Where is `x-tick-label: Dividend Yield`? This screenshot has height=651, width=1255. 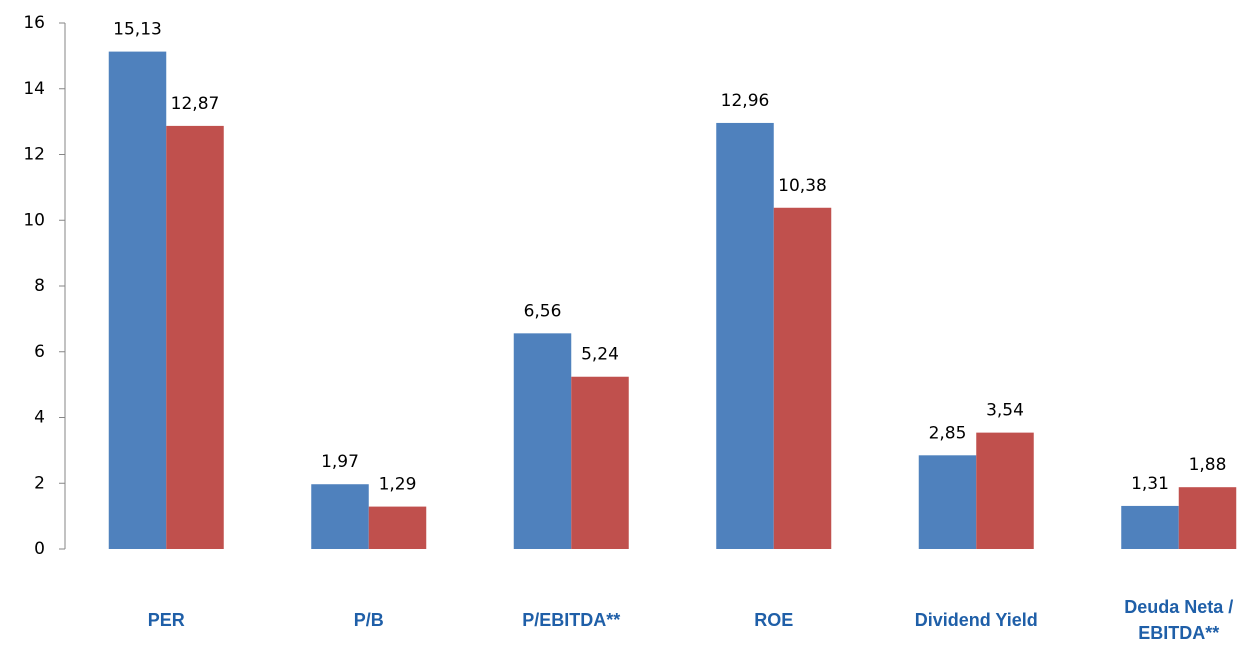
x-tick-label: Dividend Yield is located at coordinates (976, 620).